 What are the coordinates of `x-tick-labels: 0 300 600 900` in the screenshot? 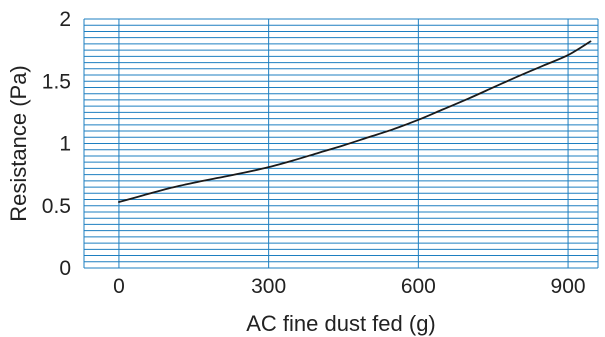 It's located at (349, 286).